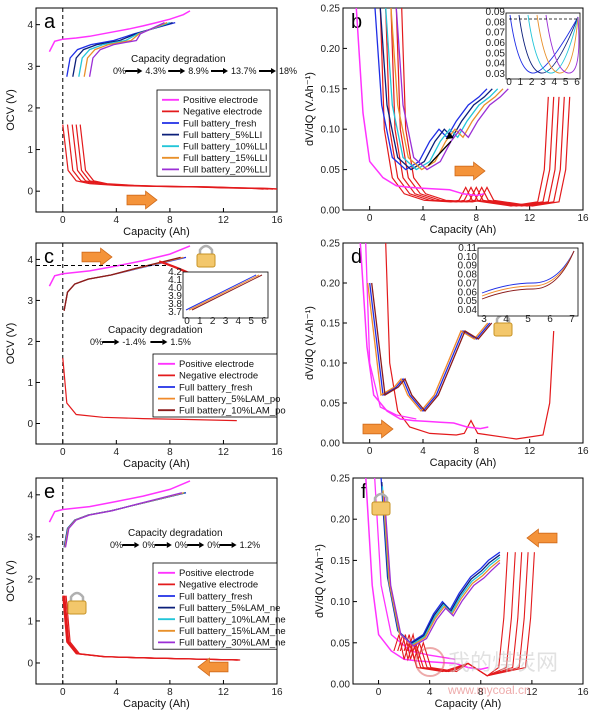 The height and width of the screenshot is (712, 600). What do you see at coordinates (180, 342) in the screenshot?
I see `degradation-value: 1.5%` at bounding box center [180, 342].